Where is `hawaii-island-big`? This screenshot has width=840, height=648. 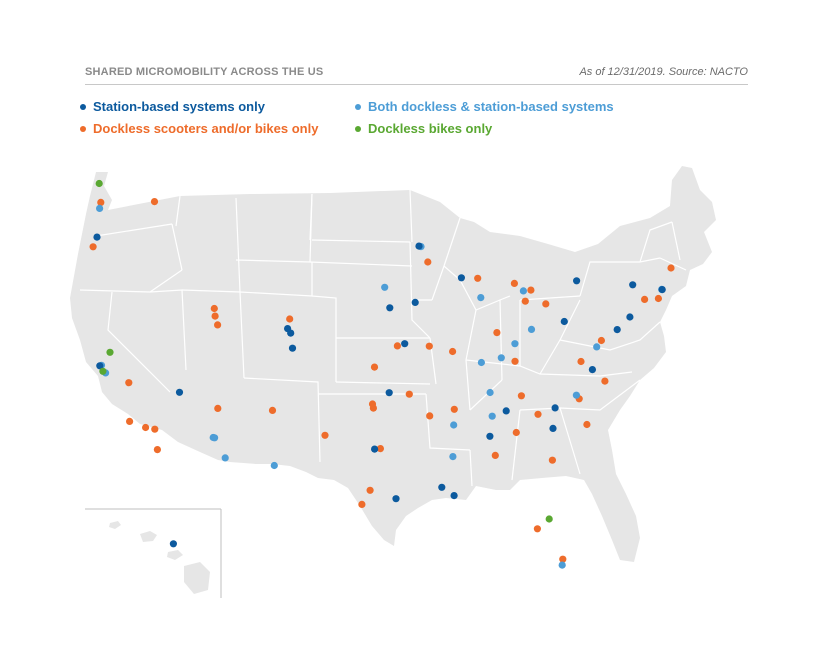
hawaii-island-big is located at coordinates (197, 578).